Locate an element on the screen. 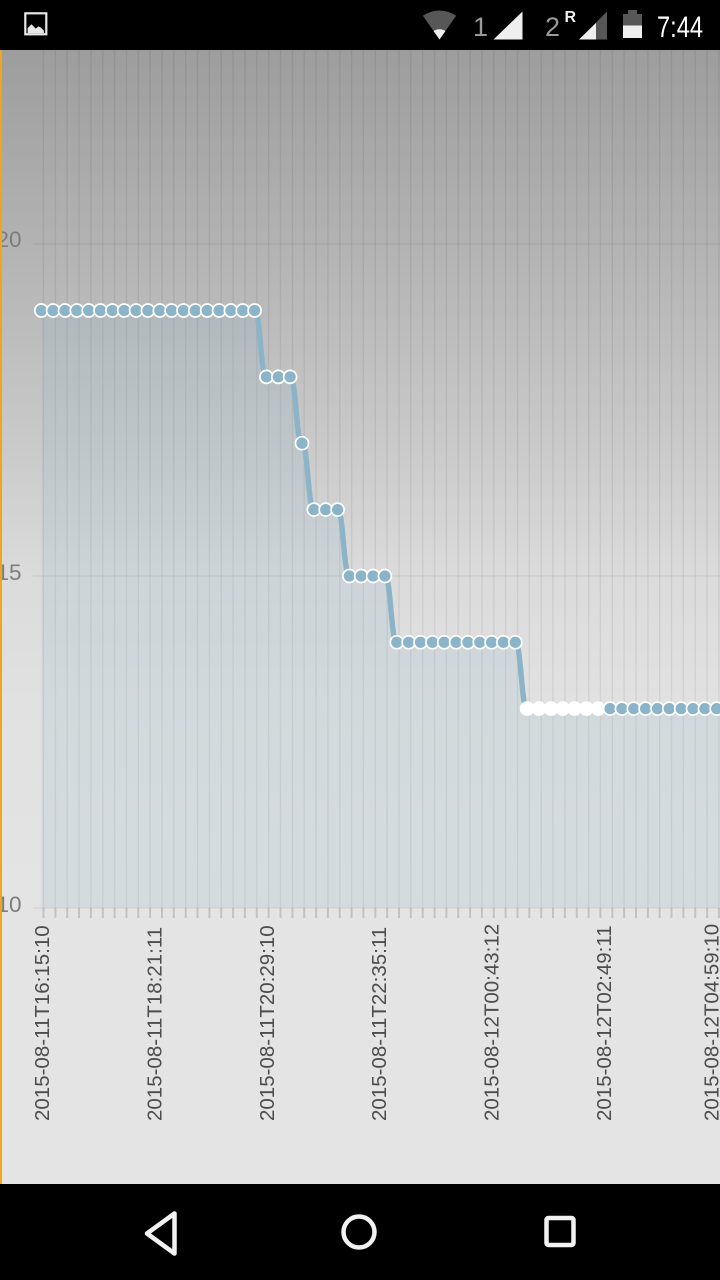 The image size is (720, 1280). svg-text: 2015-08-11T20:29:10 is located at coordinates (267, 1023).